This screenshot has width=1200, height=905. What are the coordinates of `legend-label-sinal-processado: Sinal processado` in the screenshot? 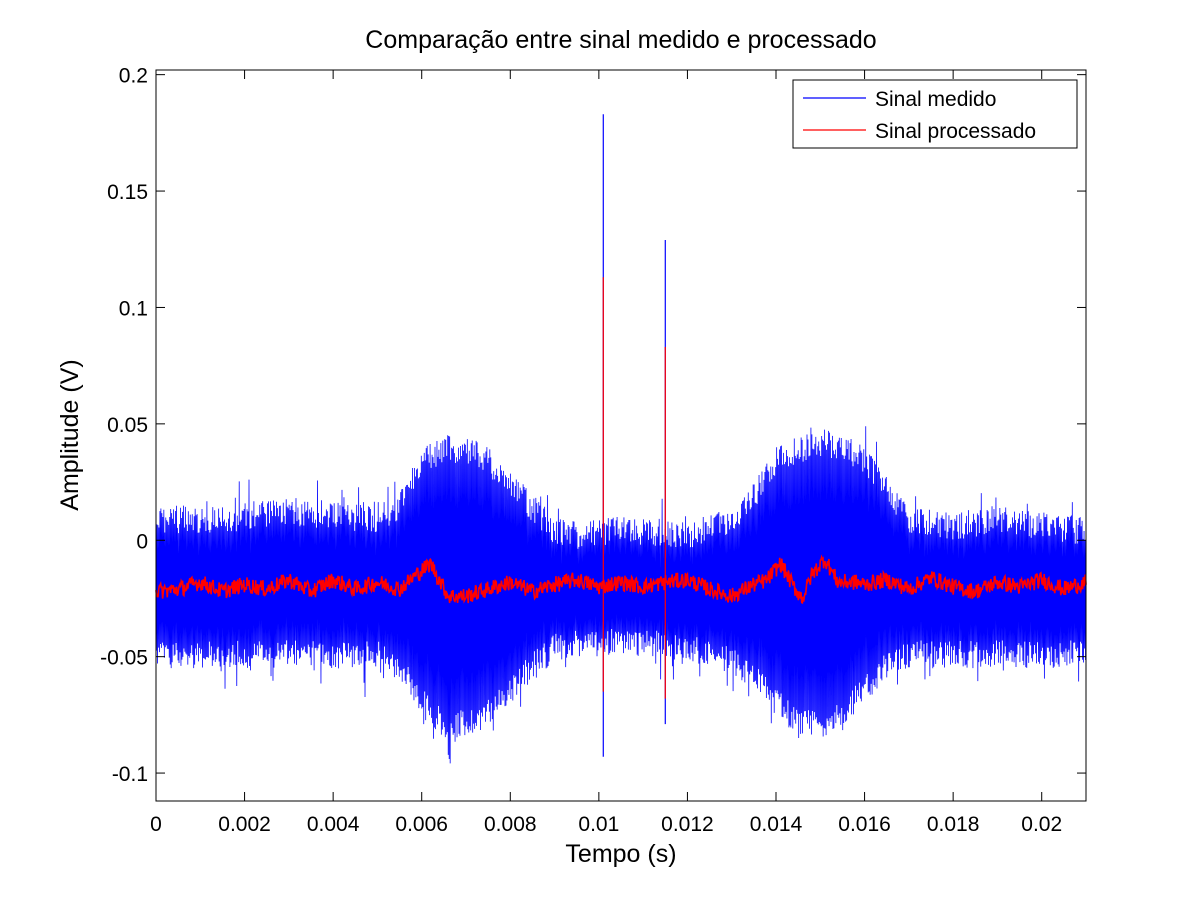 It's located at (955, 131).